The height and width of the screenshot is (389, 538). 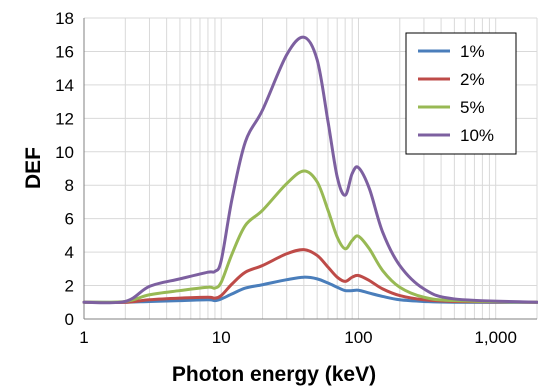 I want to click on y-tick-labels: 0 2 4 6 8 10 12 14 16 18, so click(x=64, y=169).